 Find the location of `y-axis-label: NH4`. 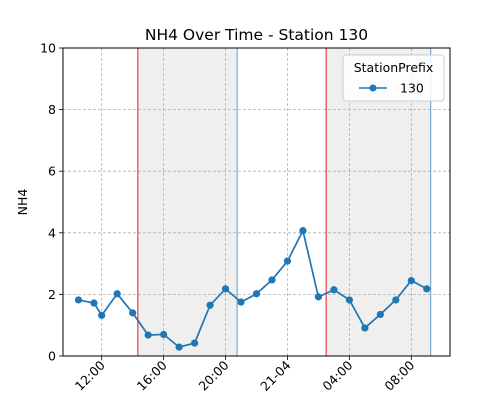

y-axis-label: NH4 is located at coordinates (22, 202).